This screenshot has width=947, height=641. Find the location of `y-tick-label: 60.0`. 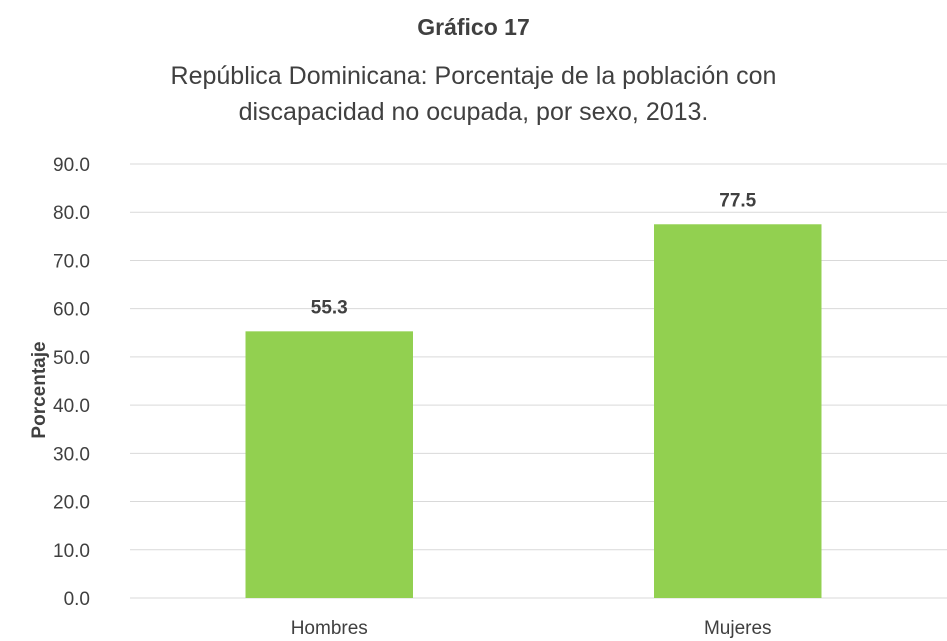

y-tick-label: 60.0 is located at coordinates (71, 310).